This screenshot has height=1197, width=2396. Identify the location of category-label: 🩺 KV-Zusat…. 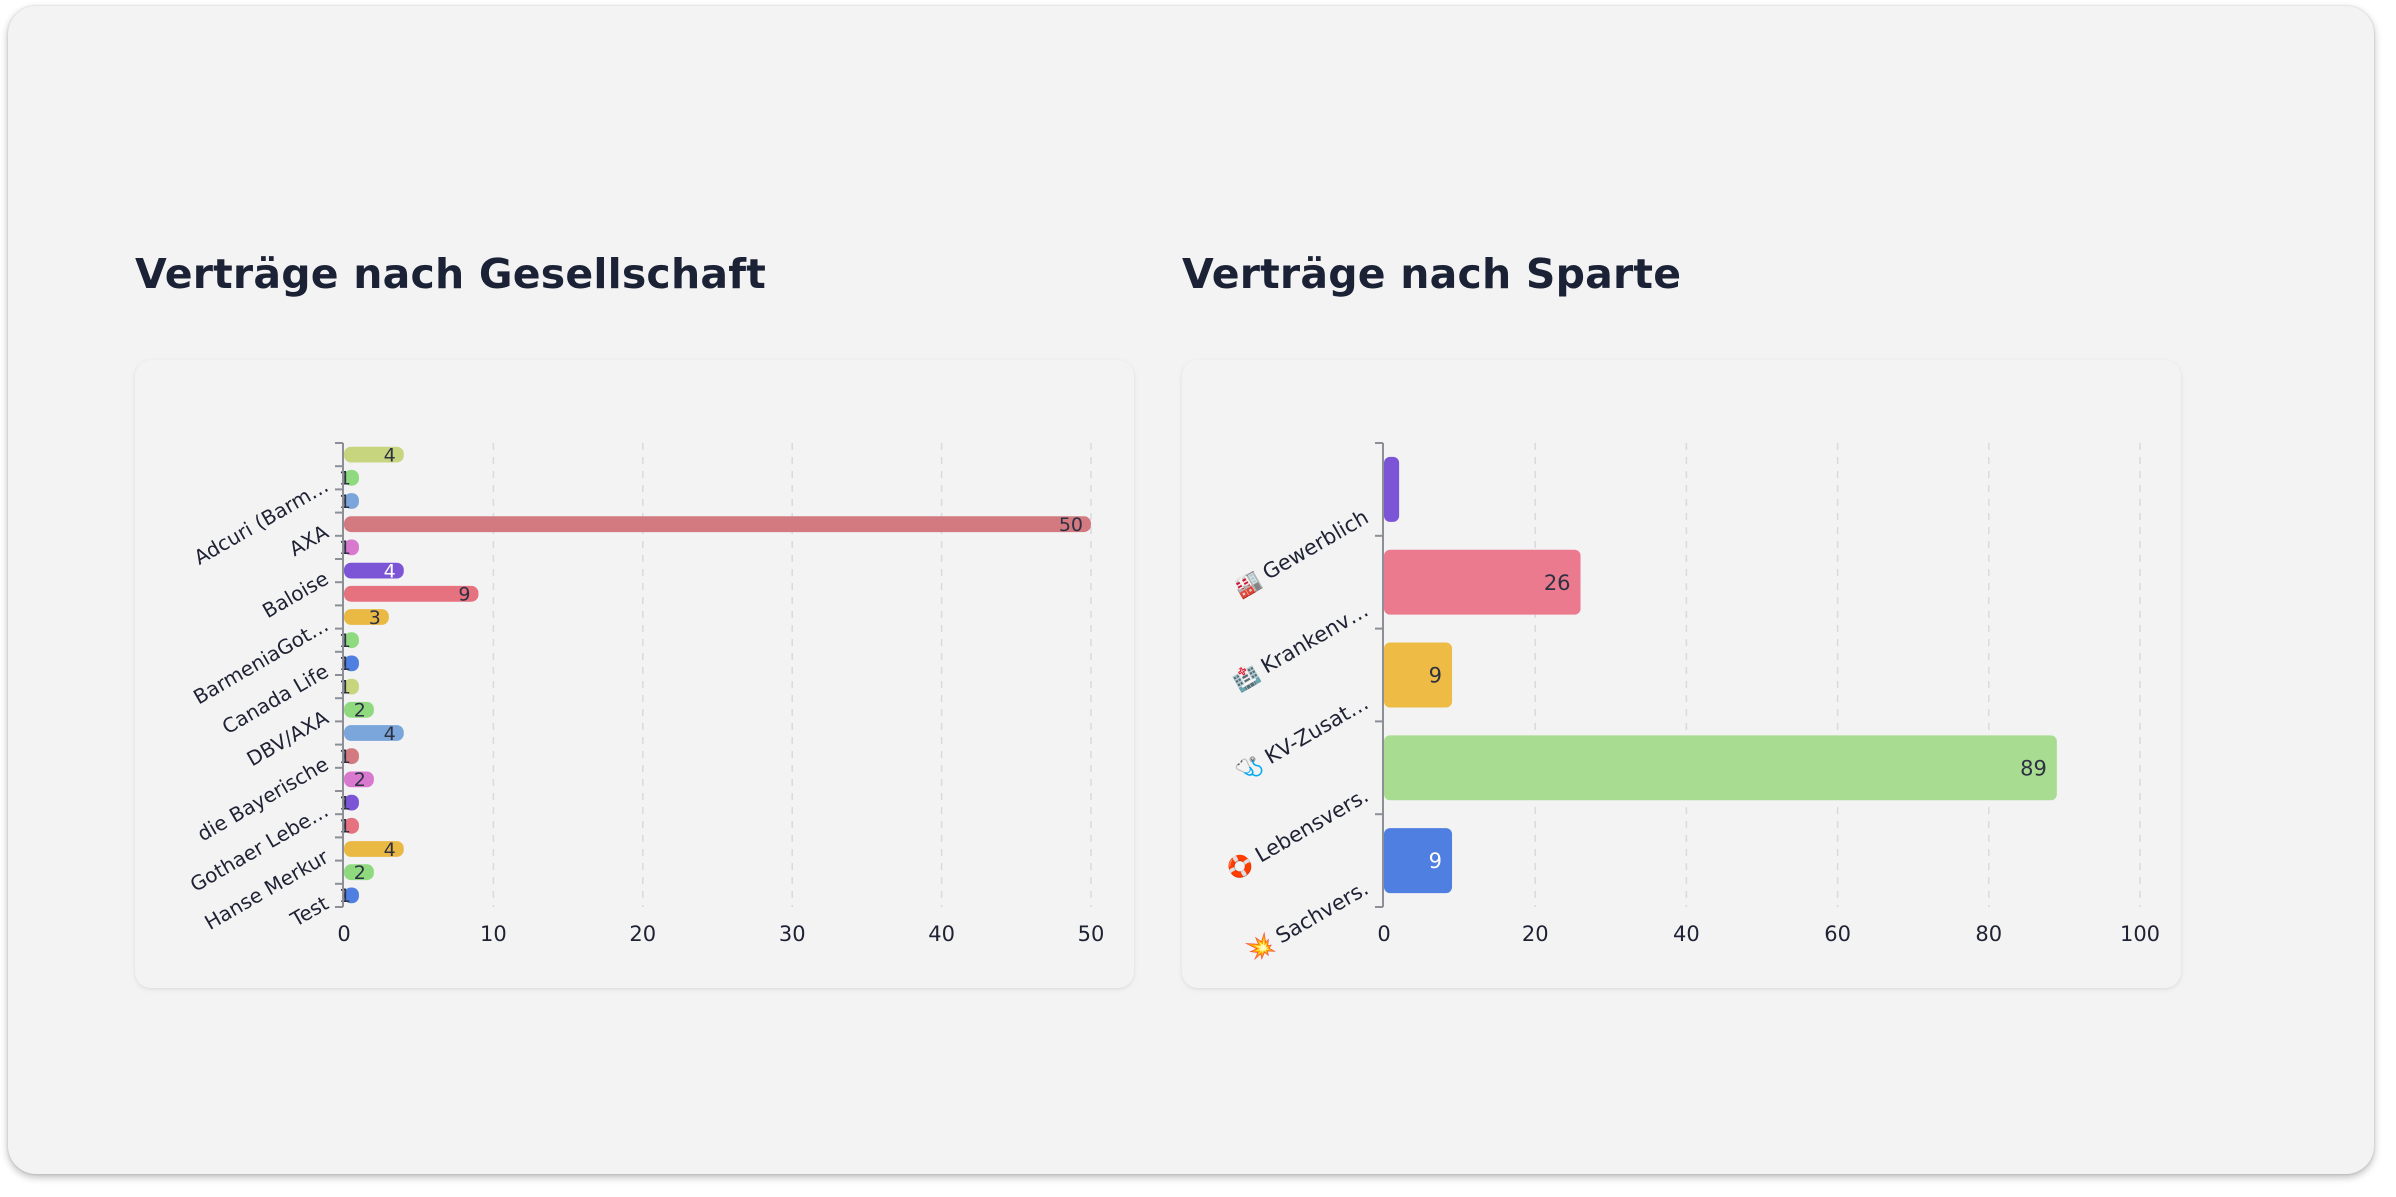
(1302, 738).